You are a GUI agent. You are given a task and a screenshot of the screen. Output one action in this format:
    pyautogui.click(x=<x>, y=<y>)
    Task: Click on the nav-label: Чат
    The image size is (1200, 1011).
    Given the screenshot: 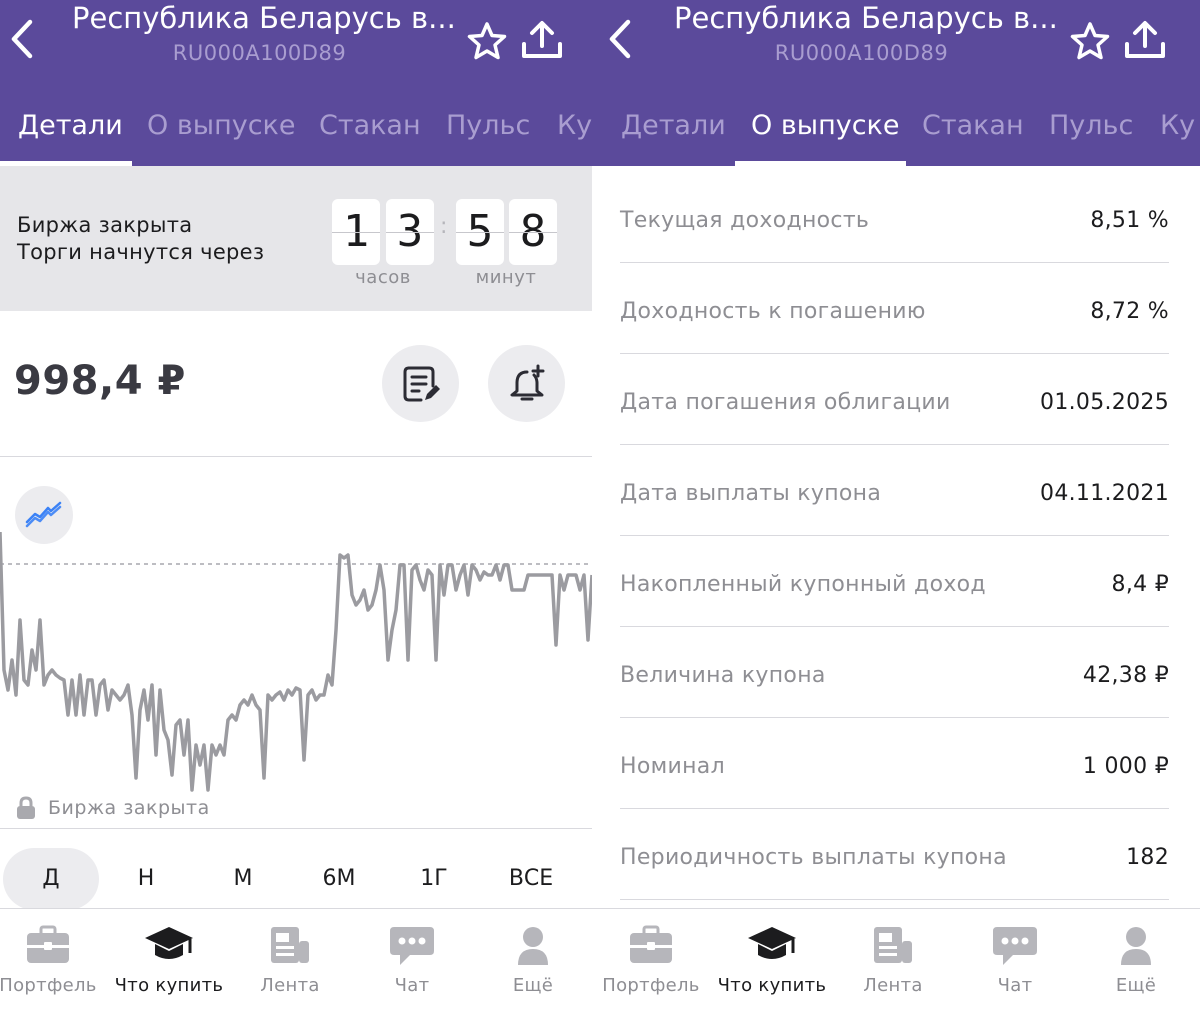 What is the action you would take?
    pyautogui.click(x=412, y=985)
    